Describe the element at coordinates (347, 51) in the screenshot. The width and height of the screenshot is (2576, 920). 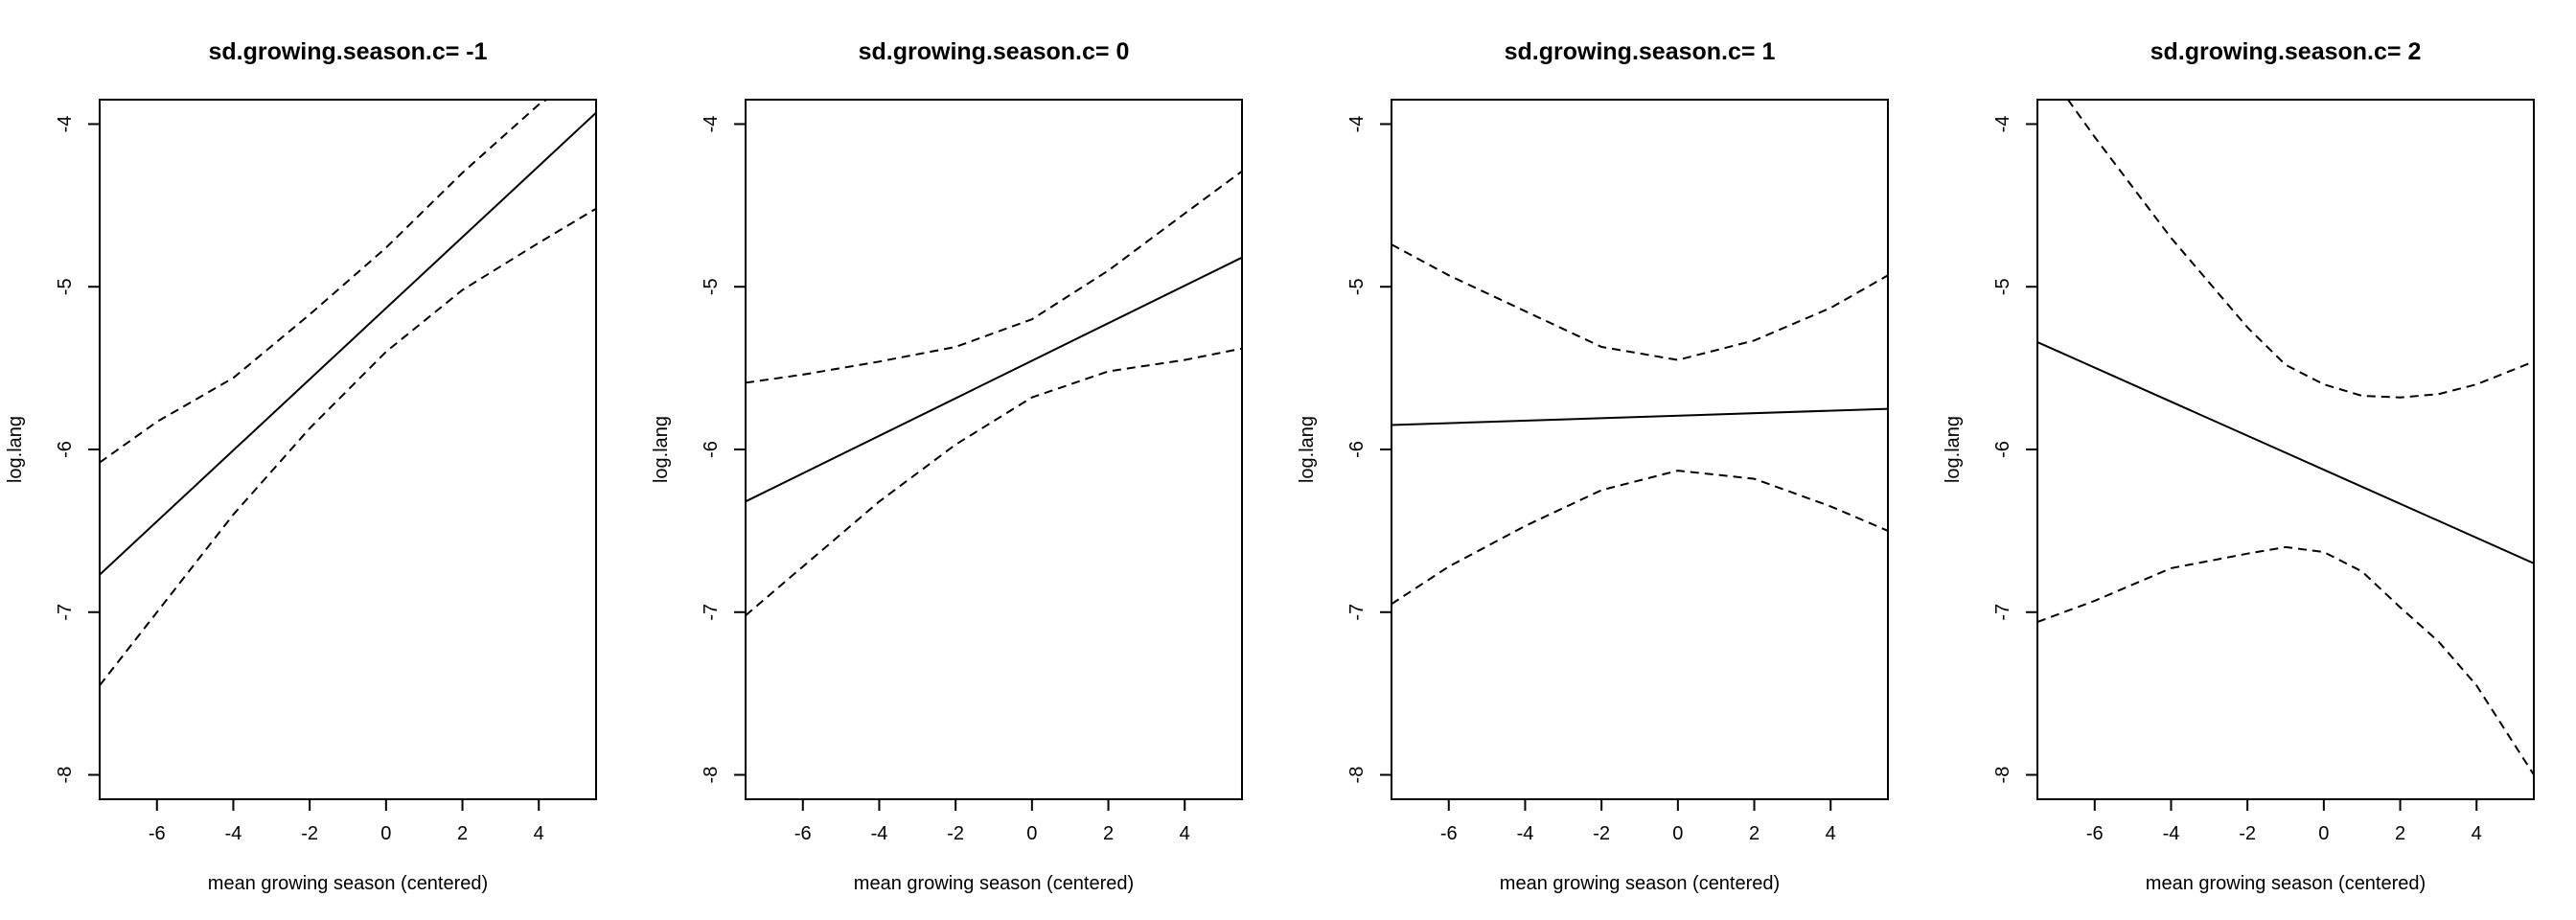
I see `panel-title: sd.growing.season.c= -1` at that location.